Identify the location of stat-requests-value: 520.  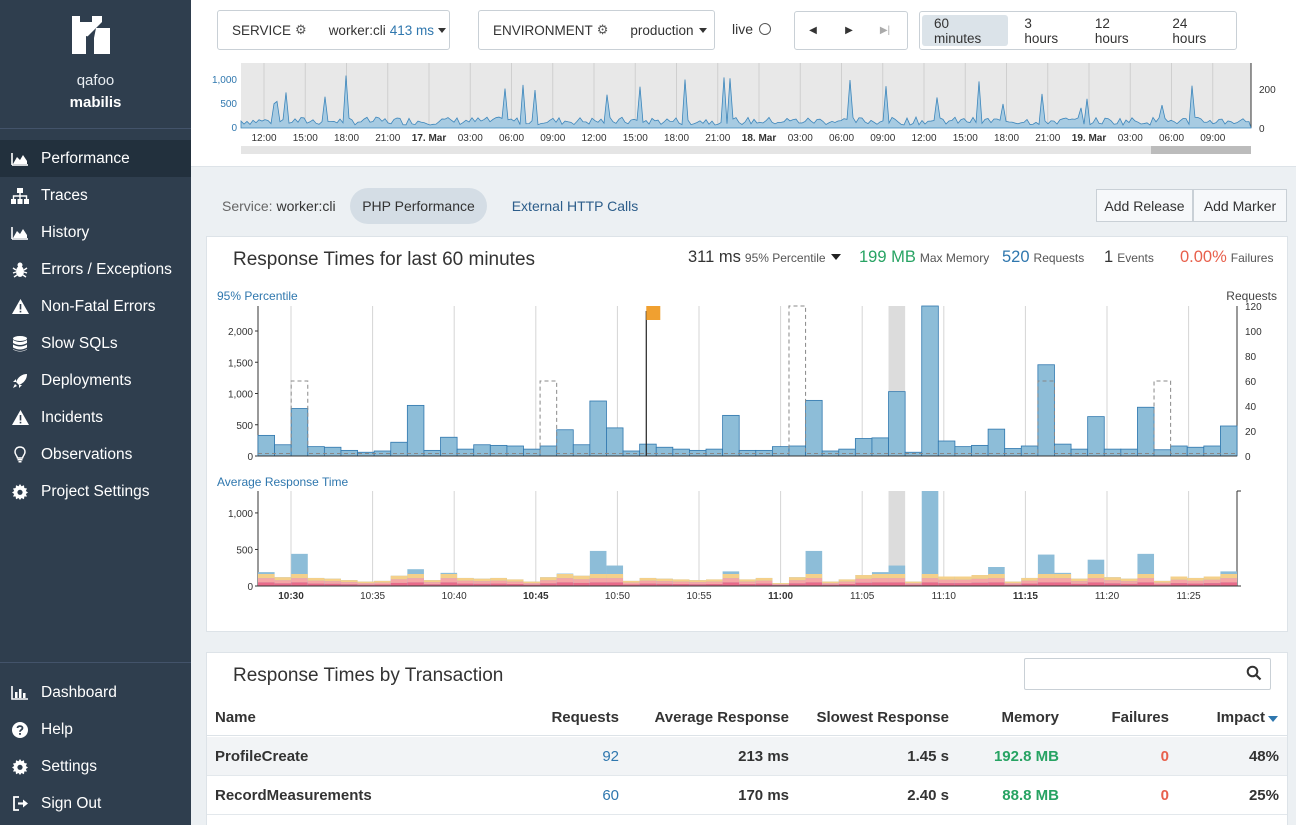
(1016, 257).